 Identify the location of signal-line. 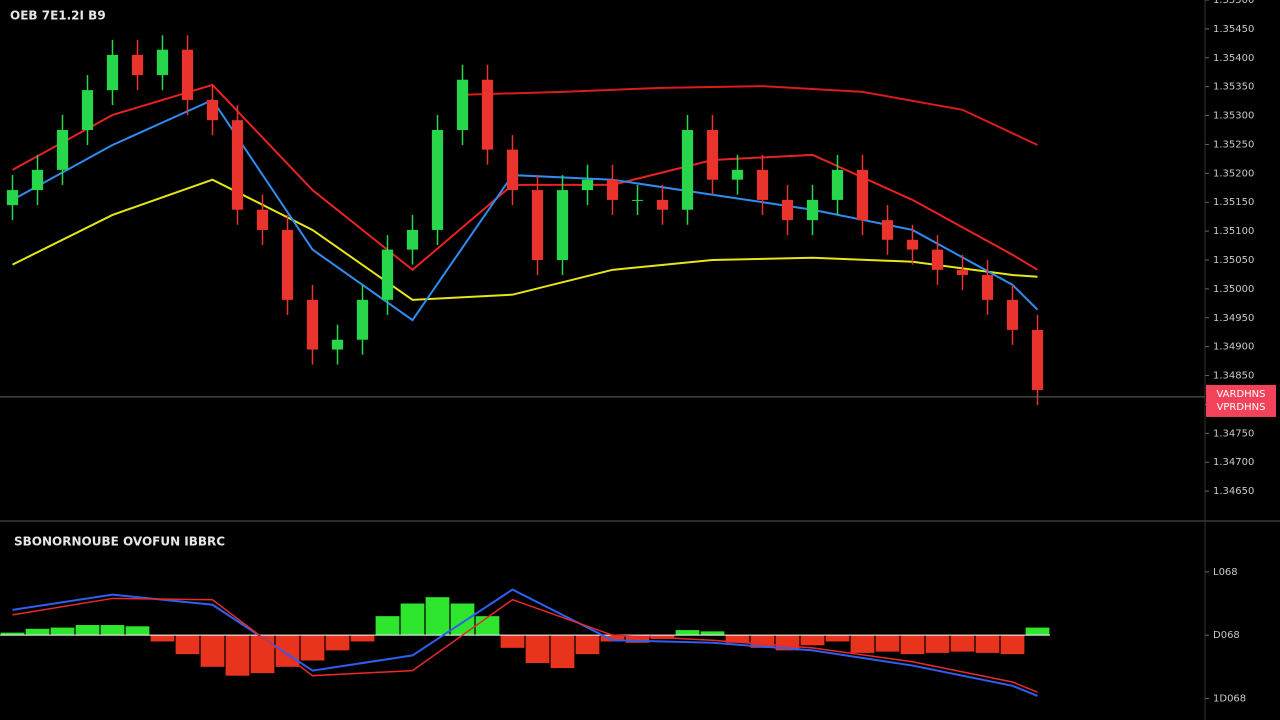
(525, 645).